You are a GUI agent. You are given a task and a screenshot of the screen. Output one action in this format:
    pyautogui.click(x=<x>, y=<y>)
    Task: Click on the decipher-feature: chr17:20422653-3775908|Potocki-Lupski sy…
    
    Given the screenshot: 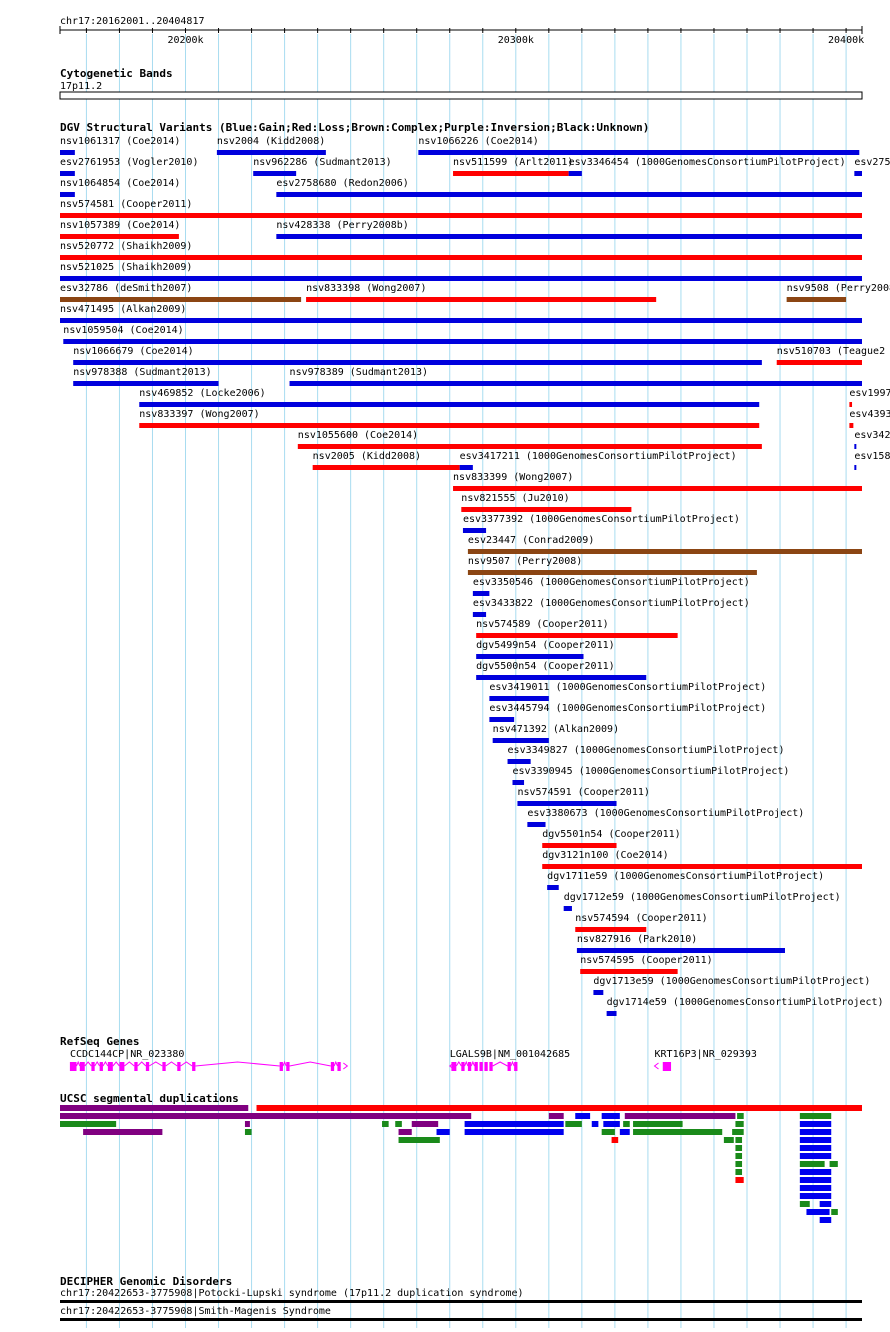 What is the action you would take?
    pyautogui.click(x=461, y=1295)
    